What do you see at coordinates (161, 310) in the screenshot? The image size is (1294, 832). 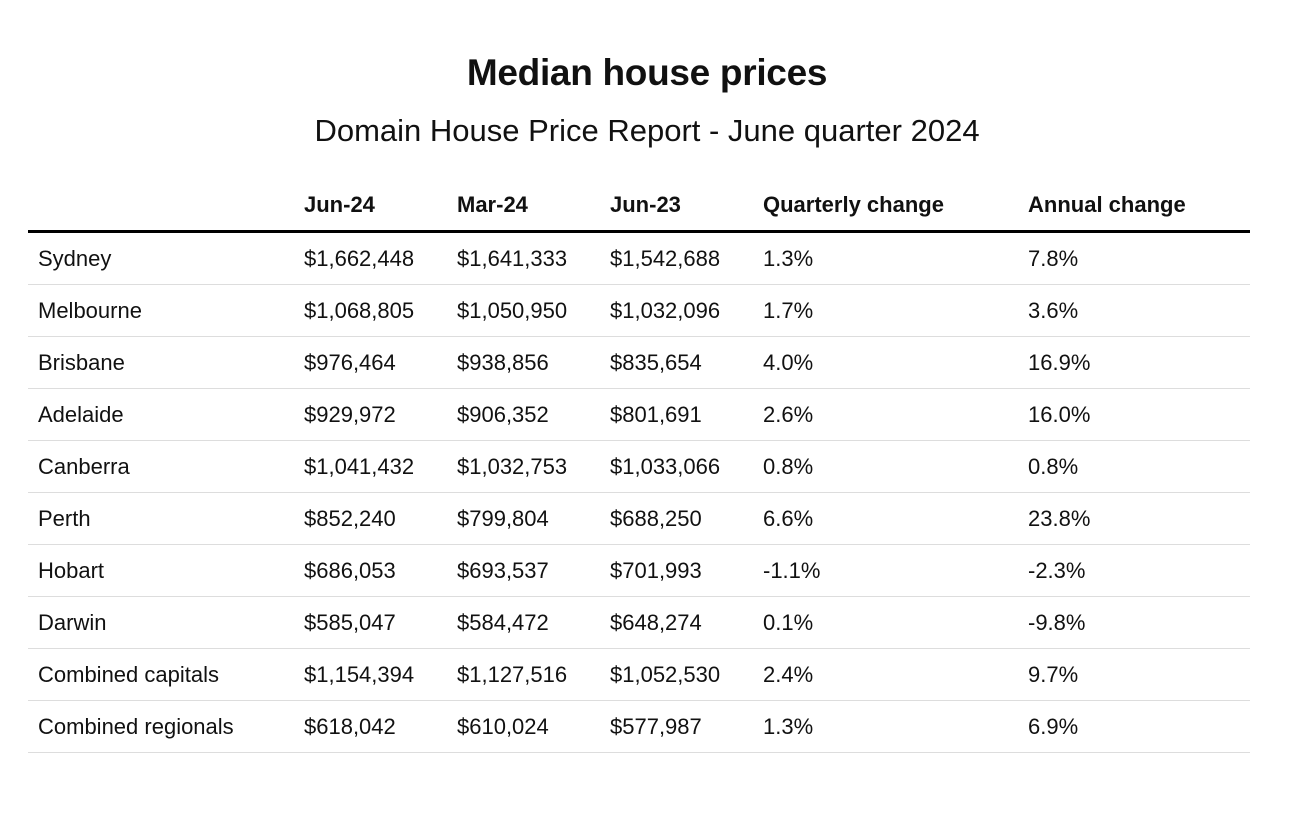 I see `region-cell: Melbourne` at bounding box center [161, 310].